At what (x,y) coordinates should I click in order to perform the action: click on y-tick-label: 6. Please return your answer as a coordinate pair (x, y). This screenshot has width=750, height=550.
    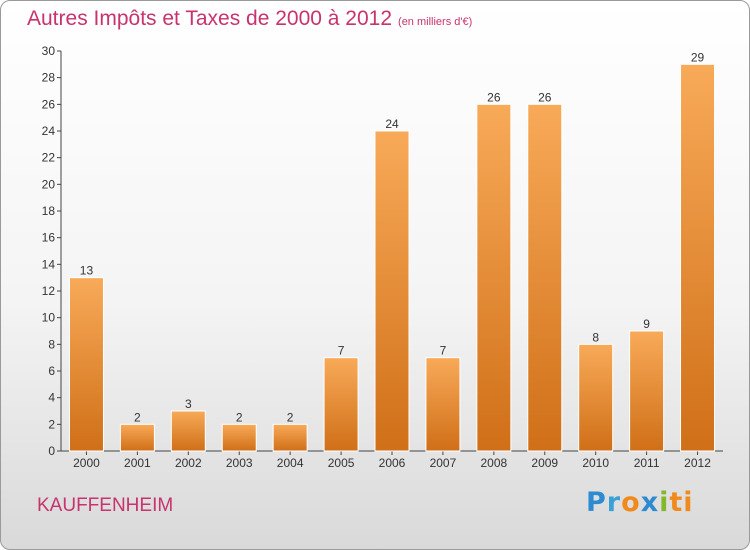
    Looking at the image, I should click on (51, 371).